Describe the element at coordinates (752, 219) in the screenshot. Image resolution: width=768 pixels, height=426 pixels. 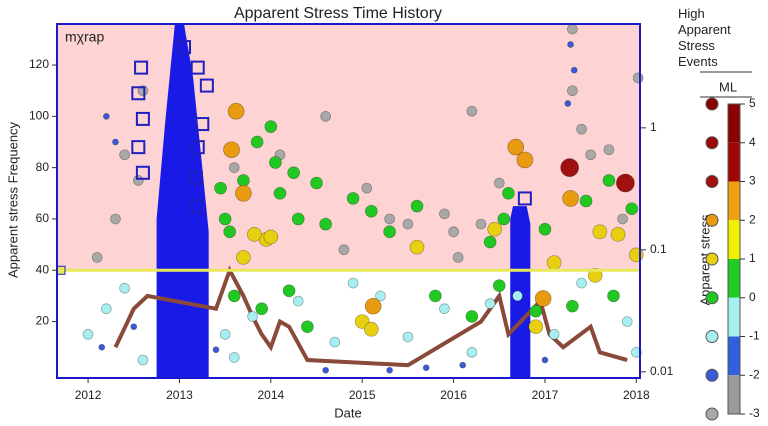
I see `colorbar-tick-label: 2` at that location.